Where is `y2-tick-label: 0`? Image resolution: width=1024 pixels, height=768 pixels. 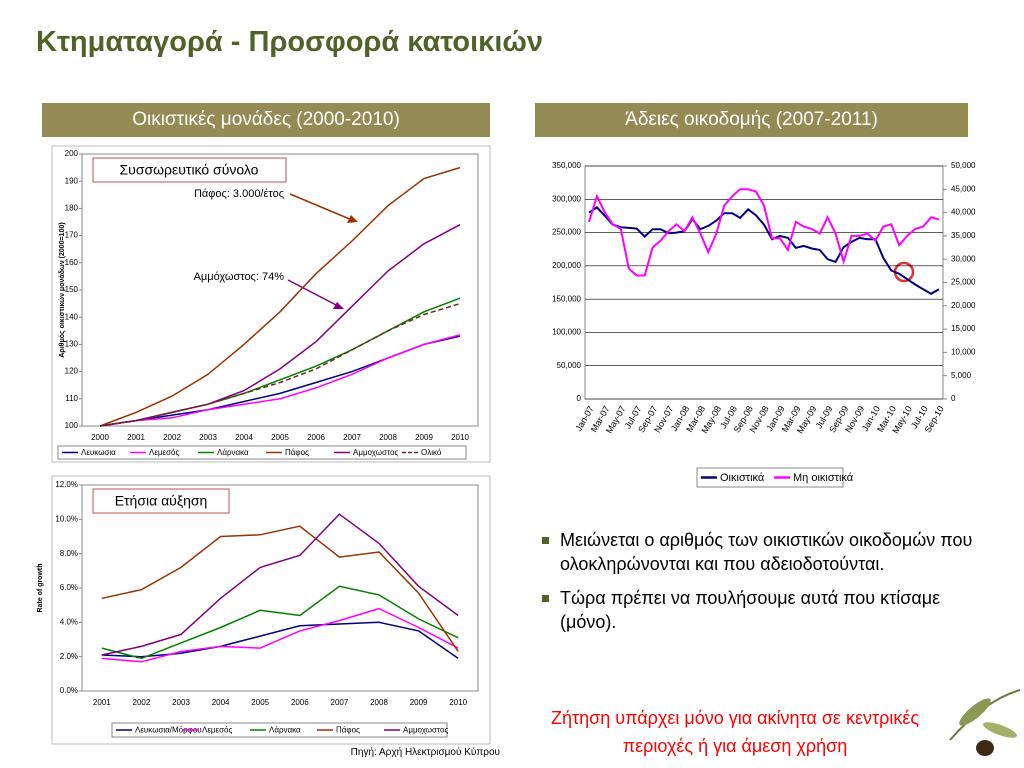 y2-tick-label: 0 is located at coordinates (953, 398).